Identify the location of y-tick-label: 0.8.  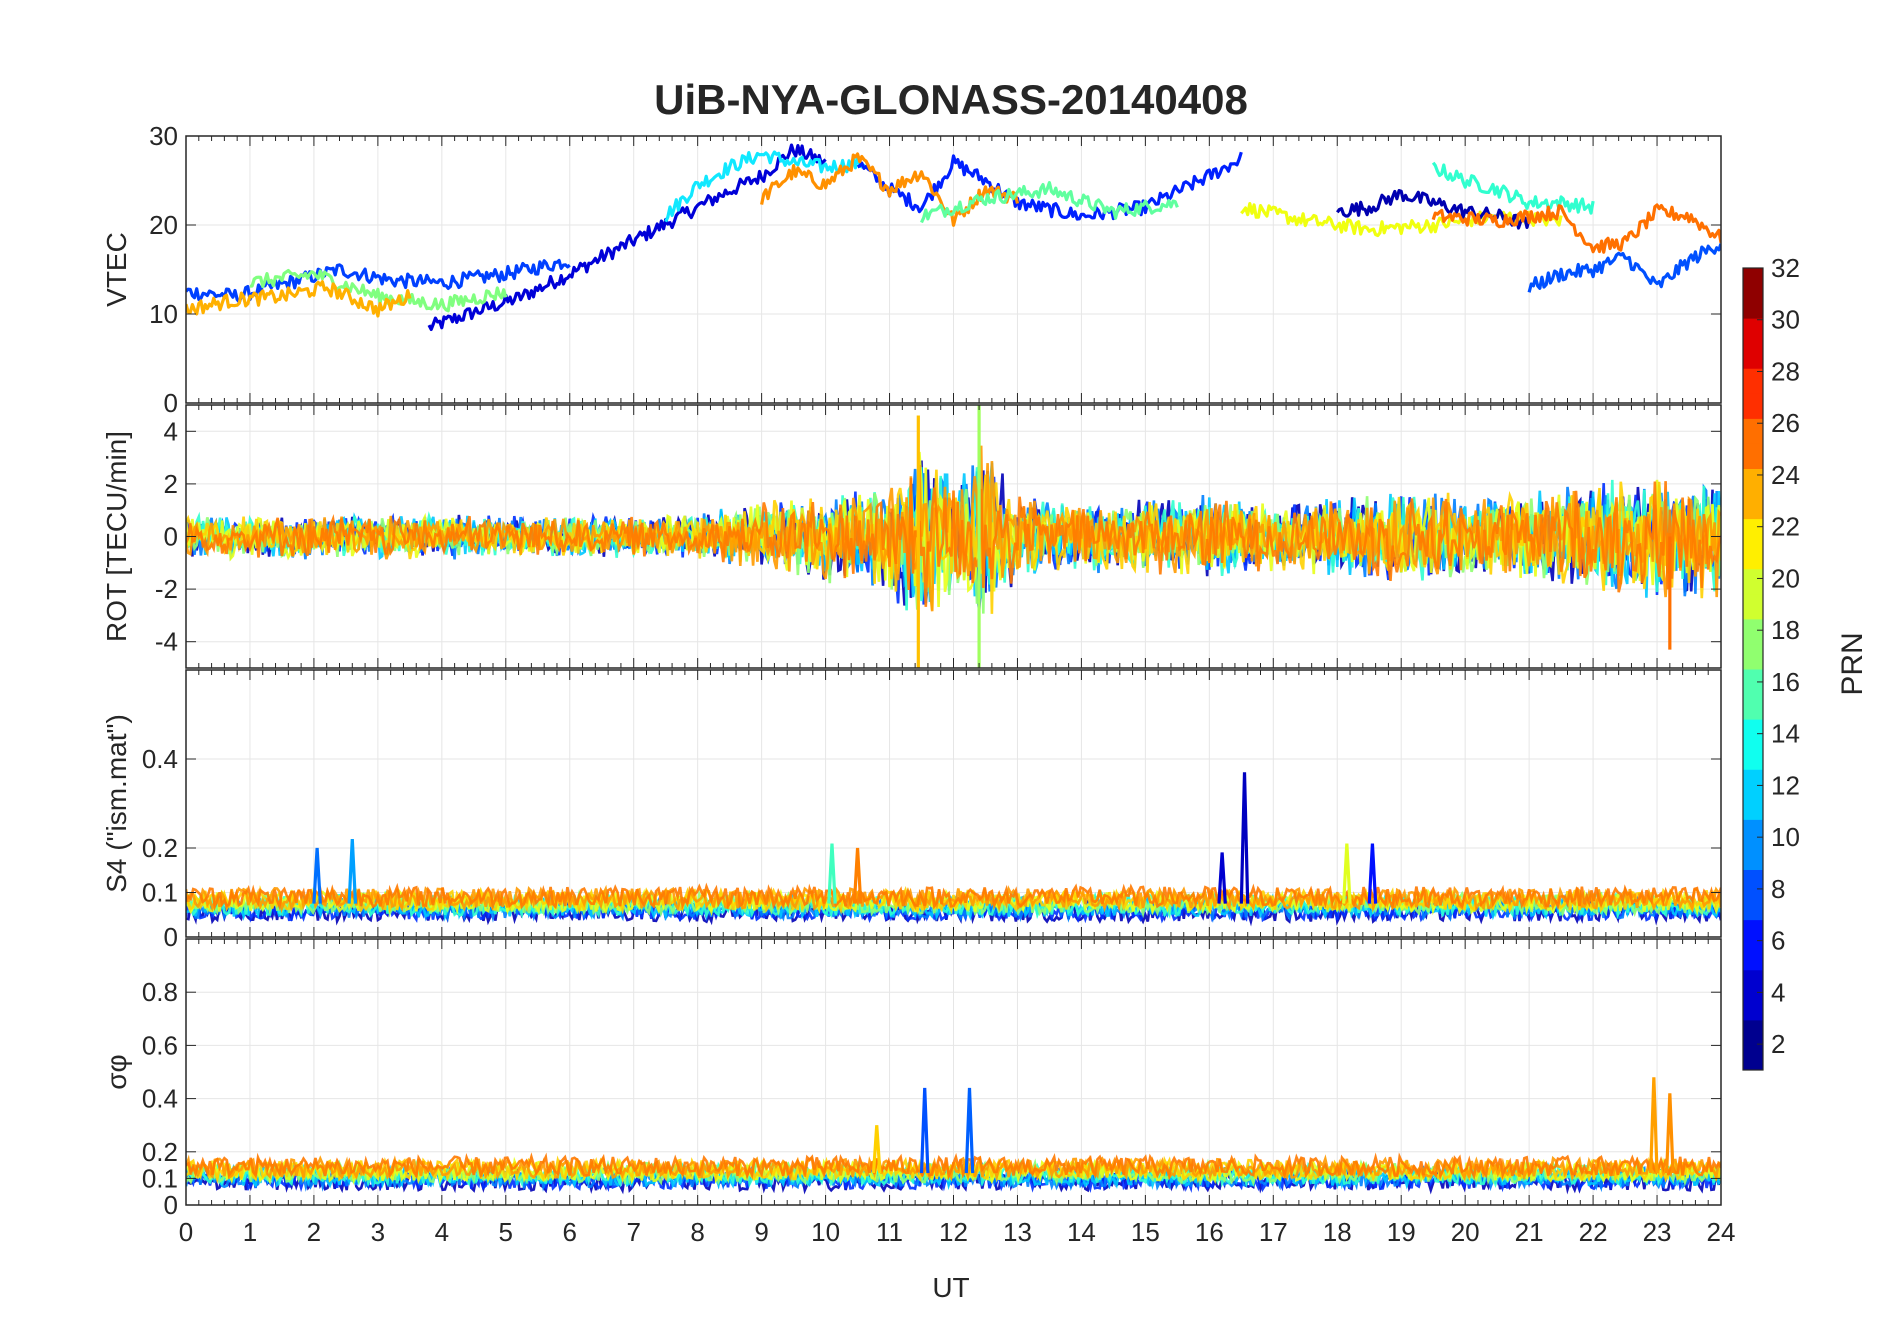
(160, 992).